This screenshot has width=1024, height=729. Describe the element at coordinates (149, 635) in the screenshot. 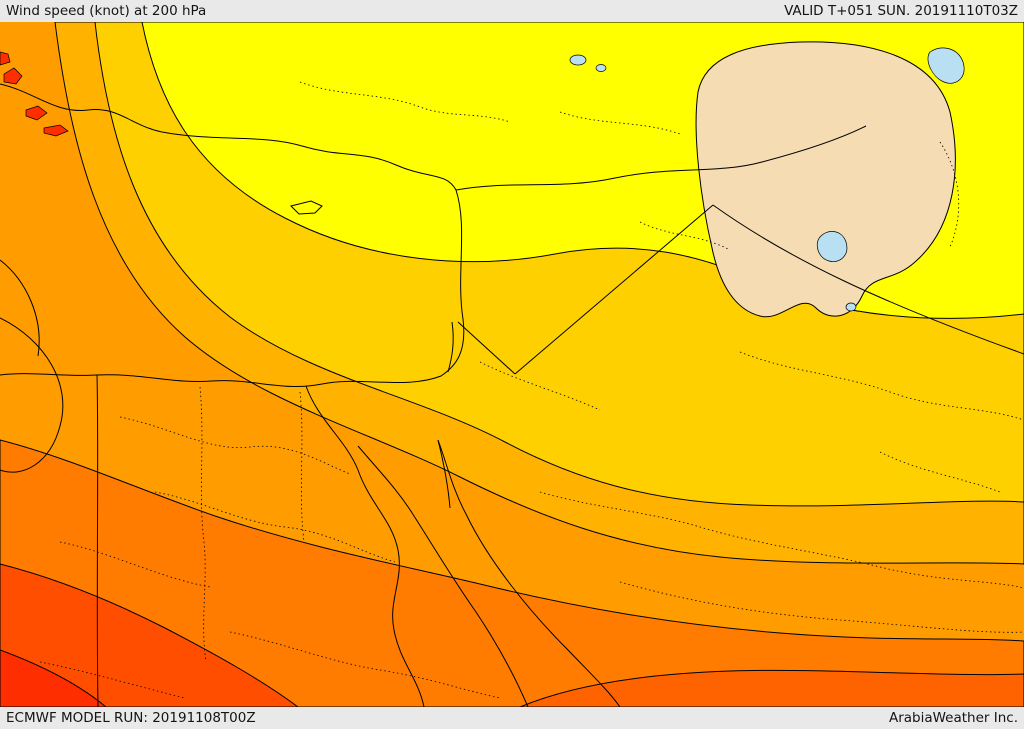

I see `wind-band-red-orange` at that location.